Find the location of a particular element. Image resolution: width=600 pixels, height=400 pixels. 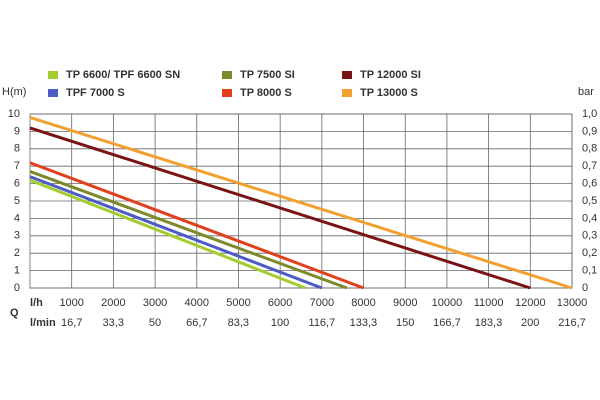

legend-label: TP 7500 SI is located at coordinates (267, 75).